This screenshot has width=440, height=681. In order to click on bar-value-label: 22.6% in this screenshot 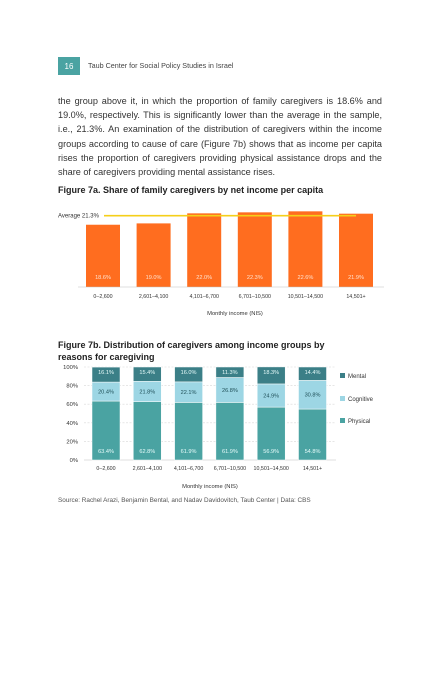, I will do `click(305, 278)`.